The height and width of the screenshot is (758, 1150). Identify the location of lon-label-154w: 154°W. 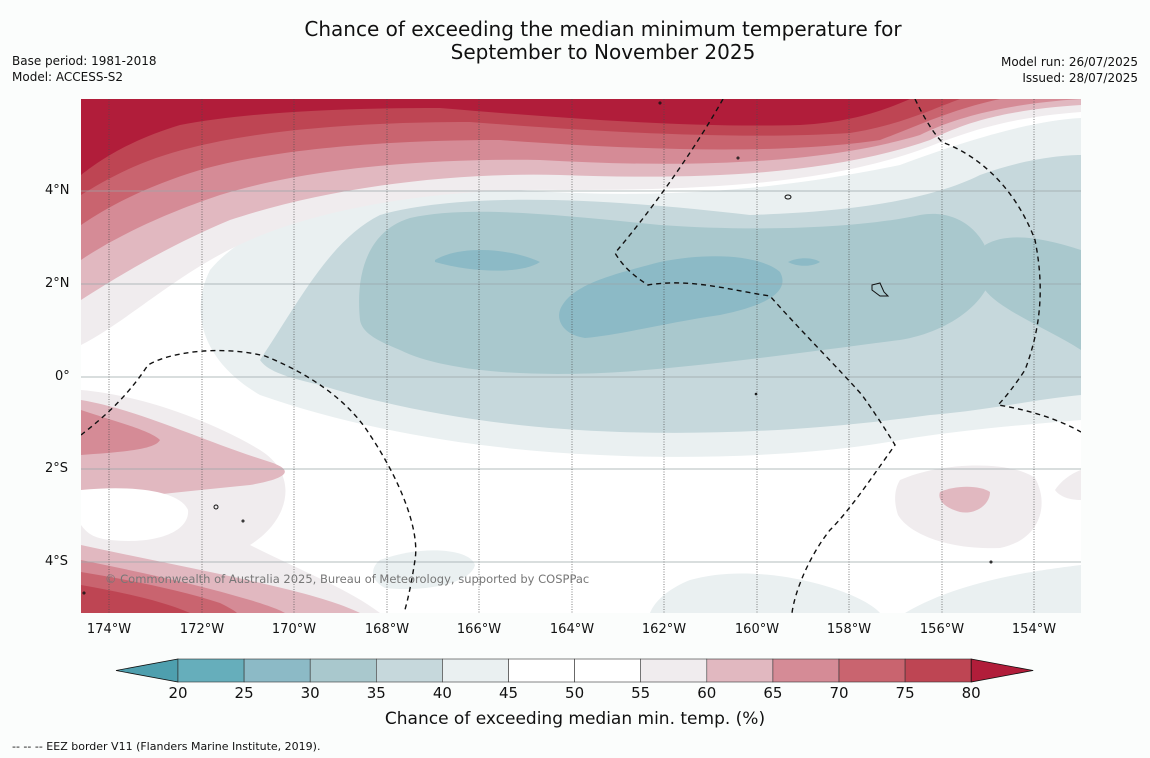
(1034, 629).